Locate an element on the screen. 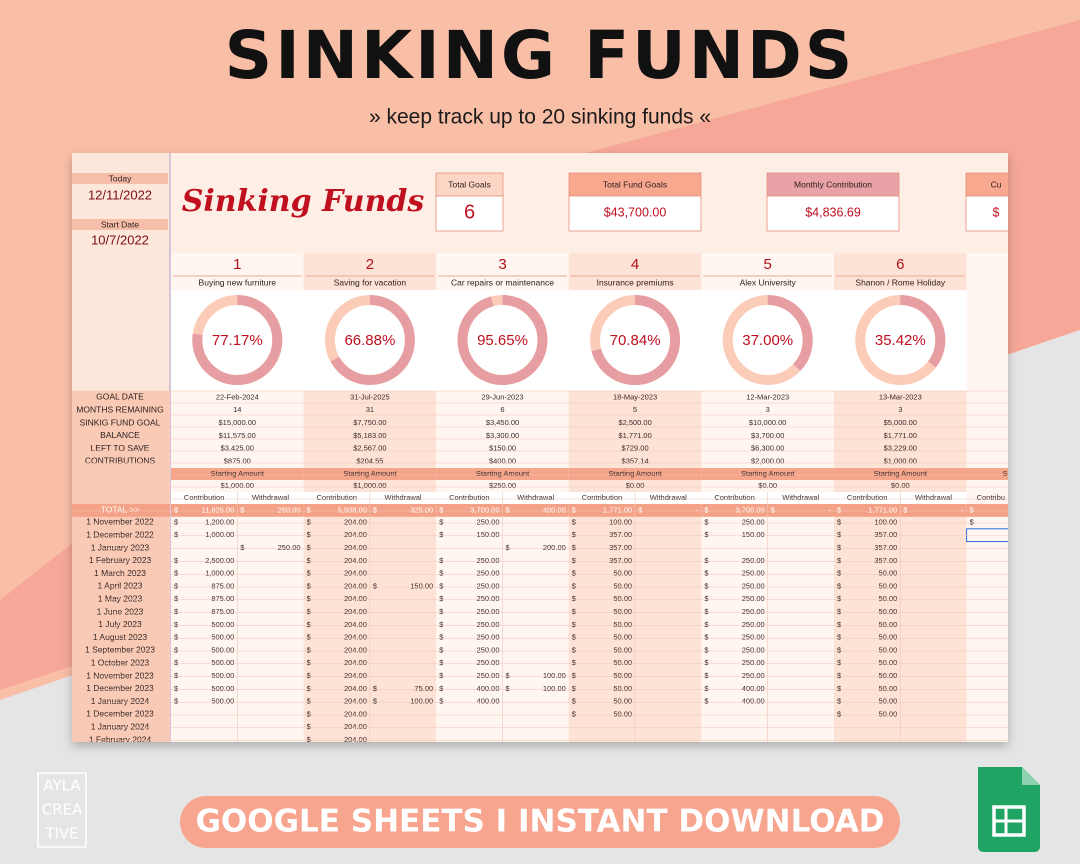  summary-label: Total Fund Goals is located at coordinates (635, 184).